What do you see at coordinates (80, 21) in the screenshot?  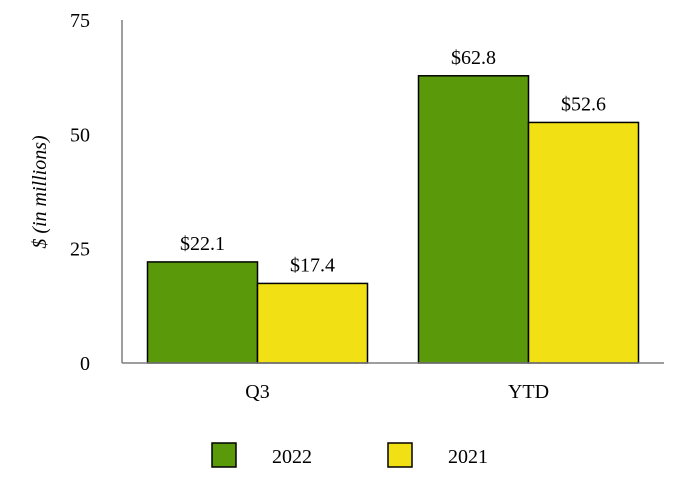 I see `y-tick-label-75: 75` at bounding box center [80, 21].